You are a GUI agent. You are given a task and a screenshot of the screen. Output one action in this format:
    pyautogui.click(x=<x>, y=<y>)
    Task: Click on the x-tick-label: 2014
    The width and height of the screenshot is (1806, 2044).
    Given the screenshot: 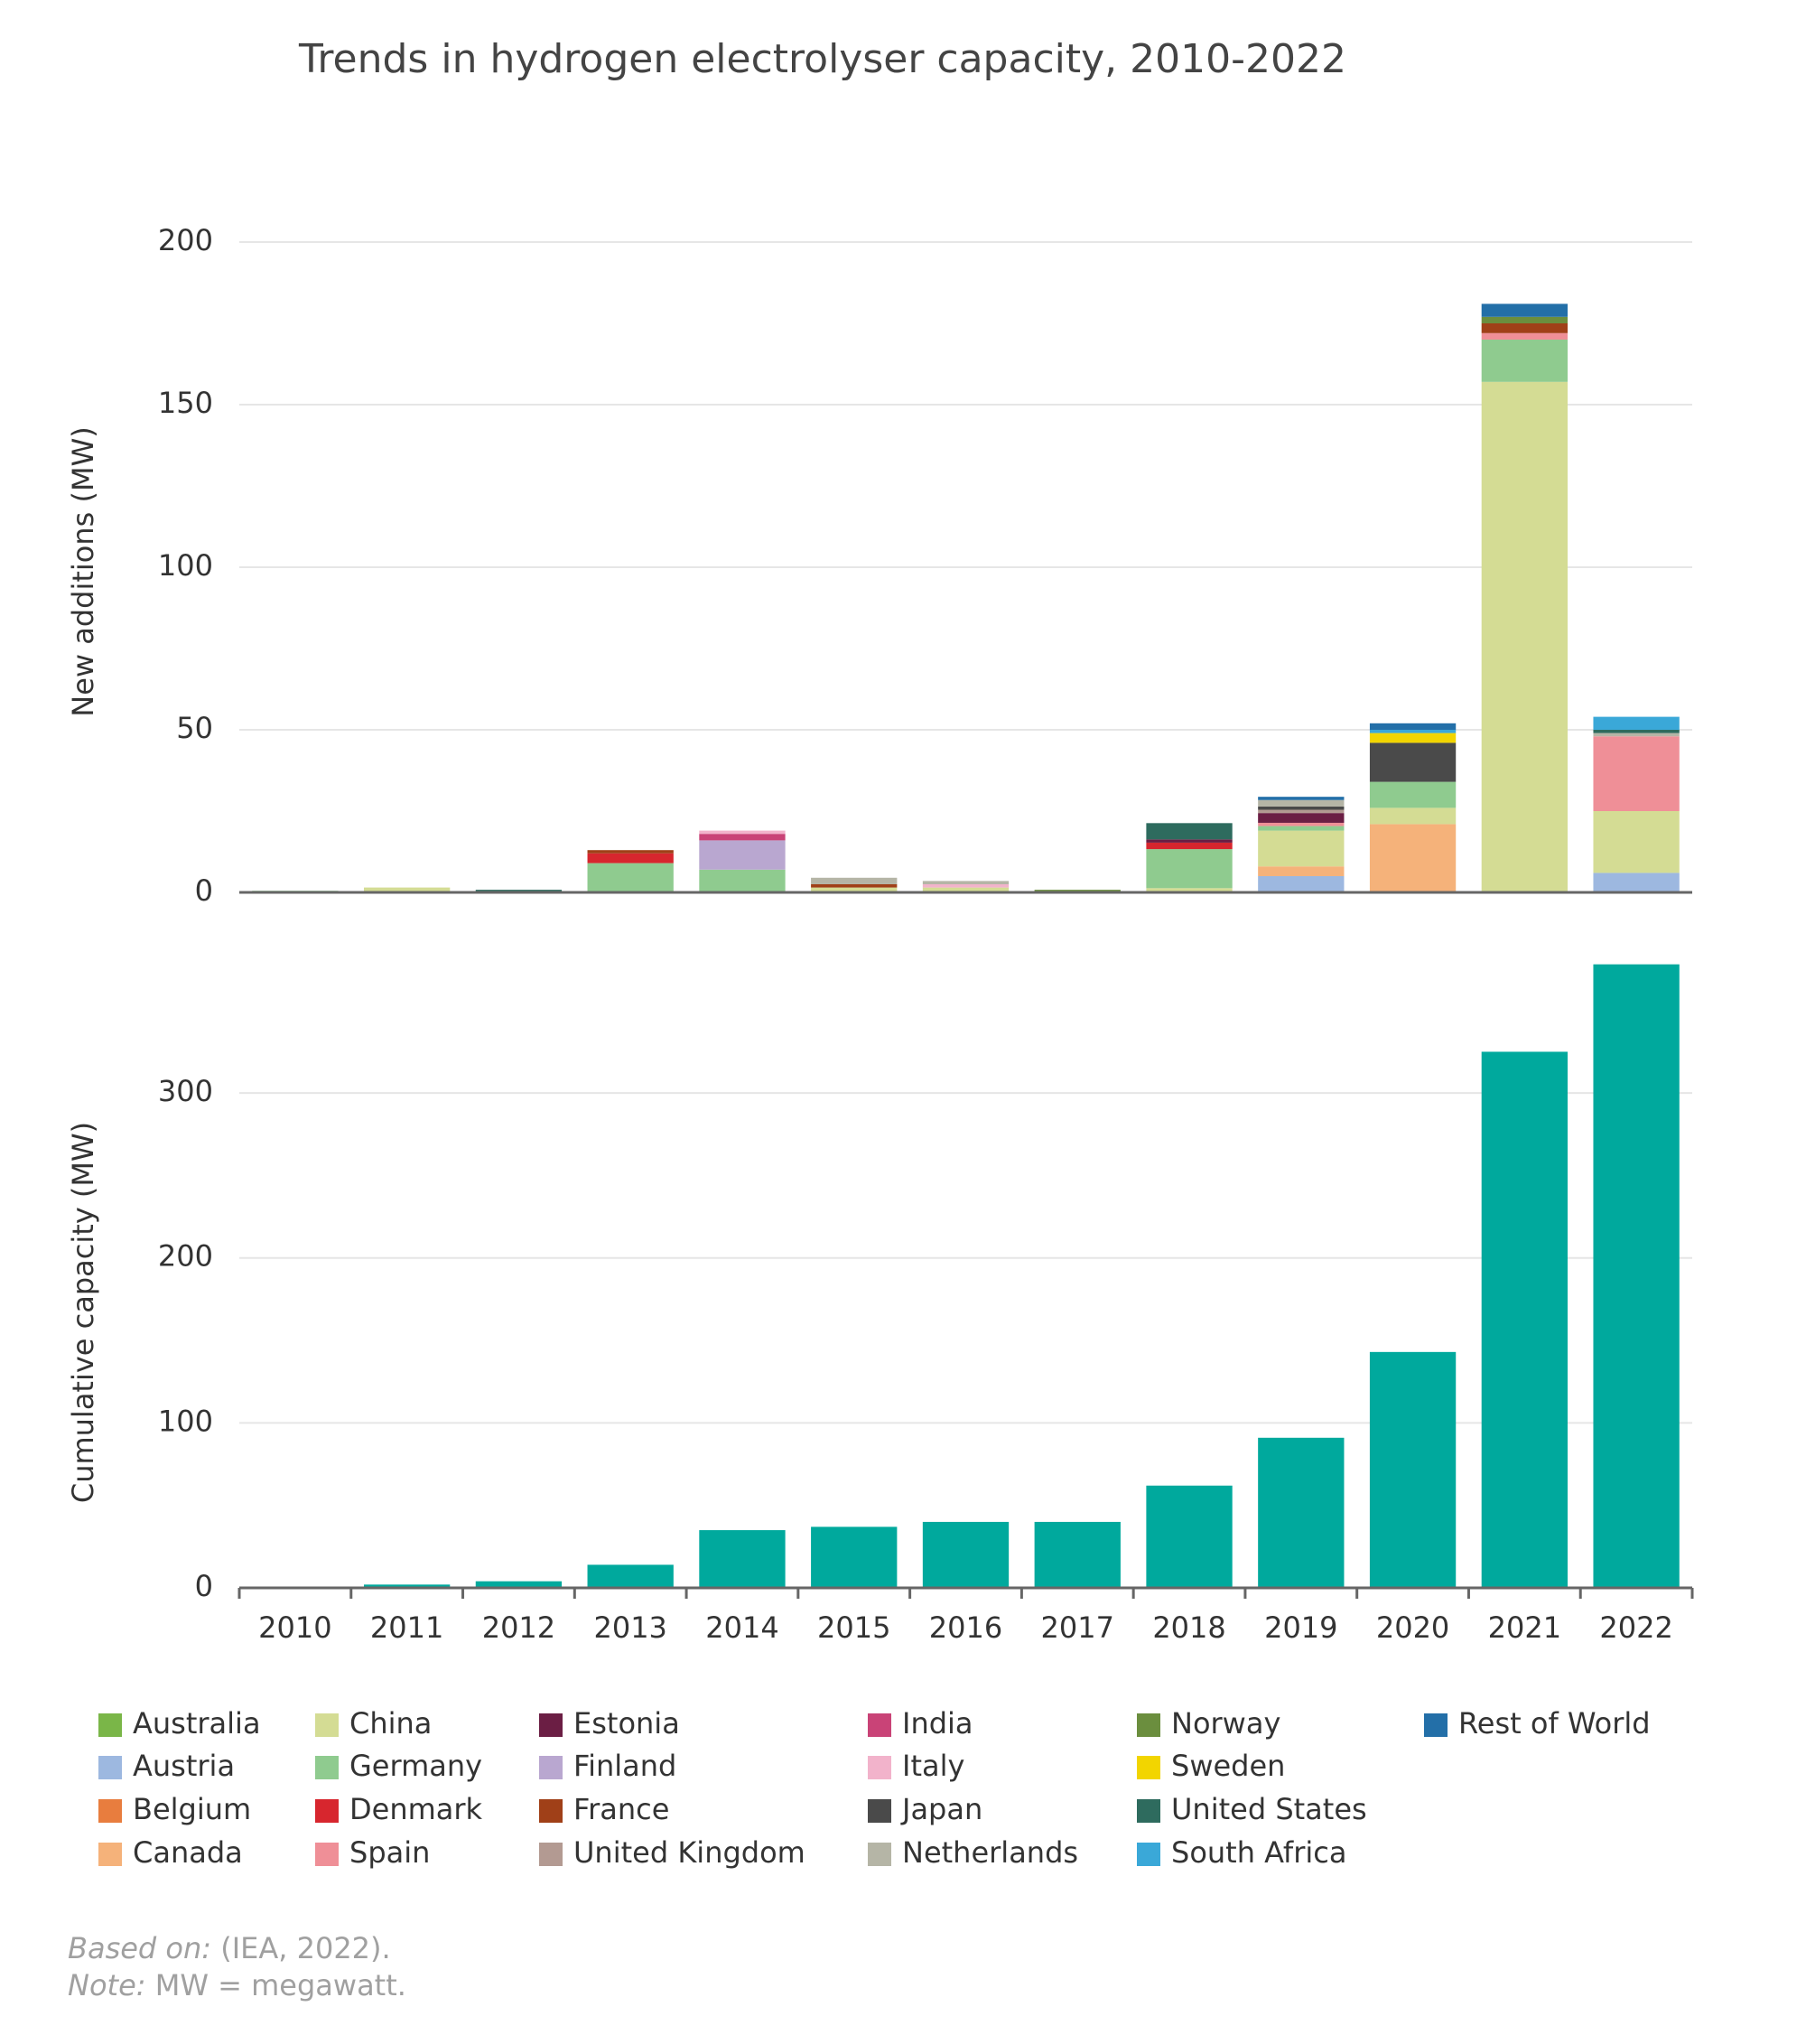 What is the action you would take?
    pyautogui.click(x=741, y=1627)
    